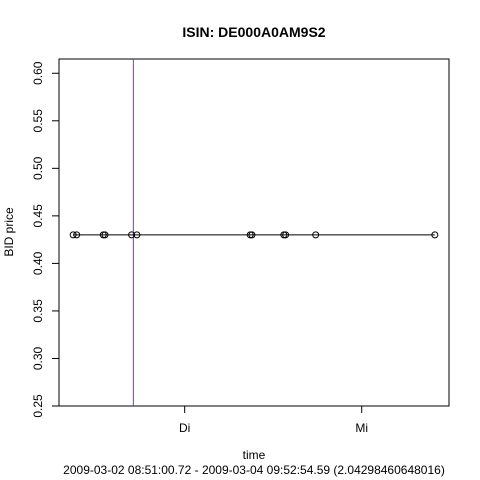 This screenshot has height=480, width=480. I want to click on y-tick-label-6: 0.55, so click(38, 121).